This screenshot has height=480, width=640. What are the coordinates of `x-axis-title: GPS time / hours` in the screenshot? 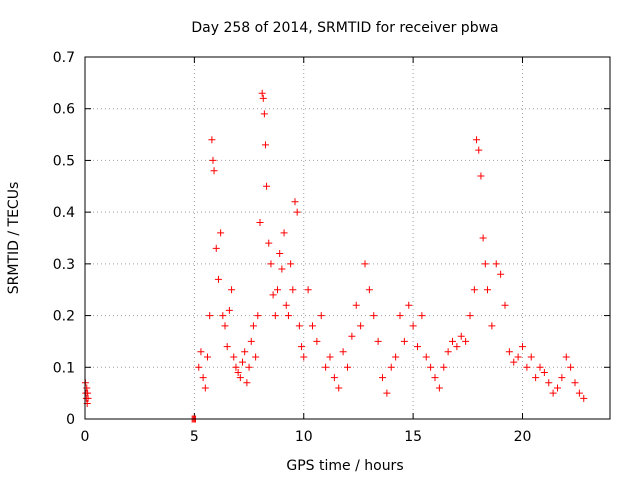 It's located at (344, 466).